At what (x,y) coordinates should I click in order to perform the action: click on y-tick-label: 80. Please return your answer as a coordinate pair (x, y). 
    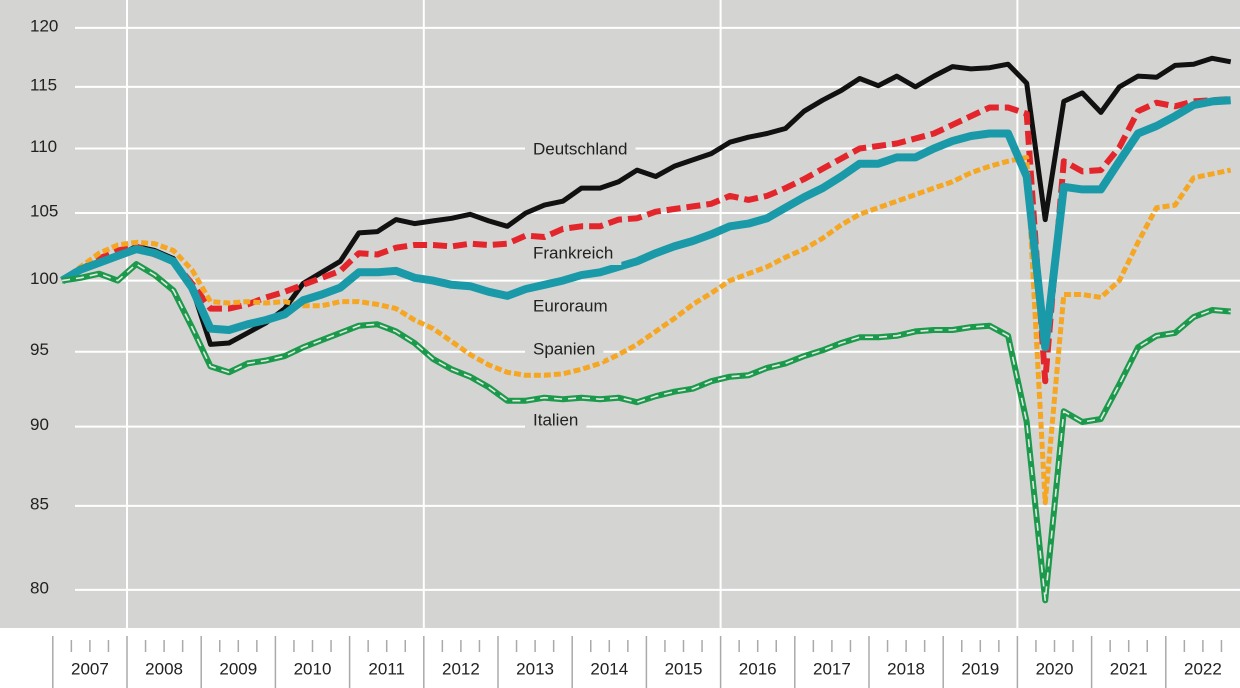
    Looking at the image, I should click on (39, 587).